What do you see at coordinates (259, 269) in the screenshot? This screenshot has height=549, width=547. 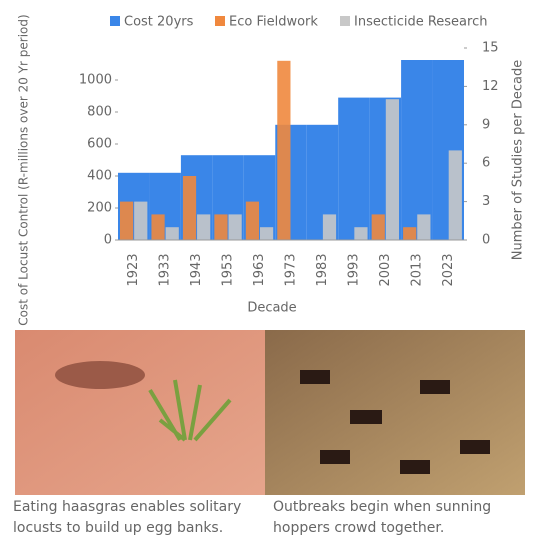 I see `x-tick-label: 1963` at bounding box center [259, 269].